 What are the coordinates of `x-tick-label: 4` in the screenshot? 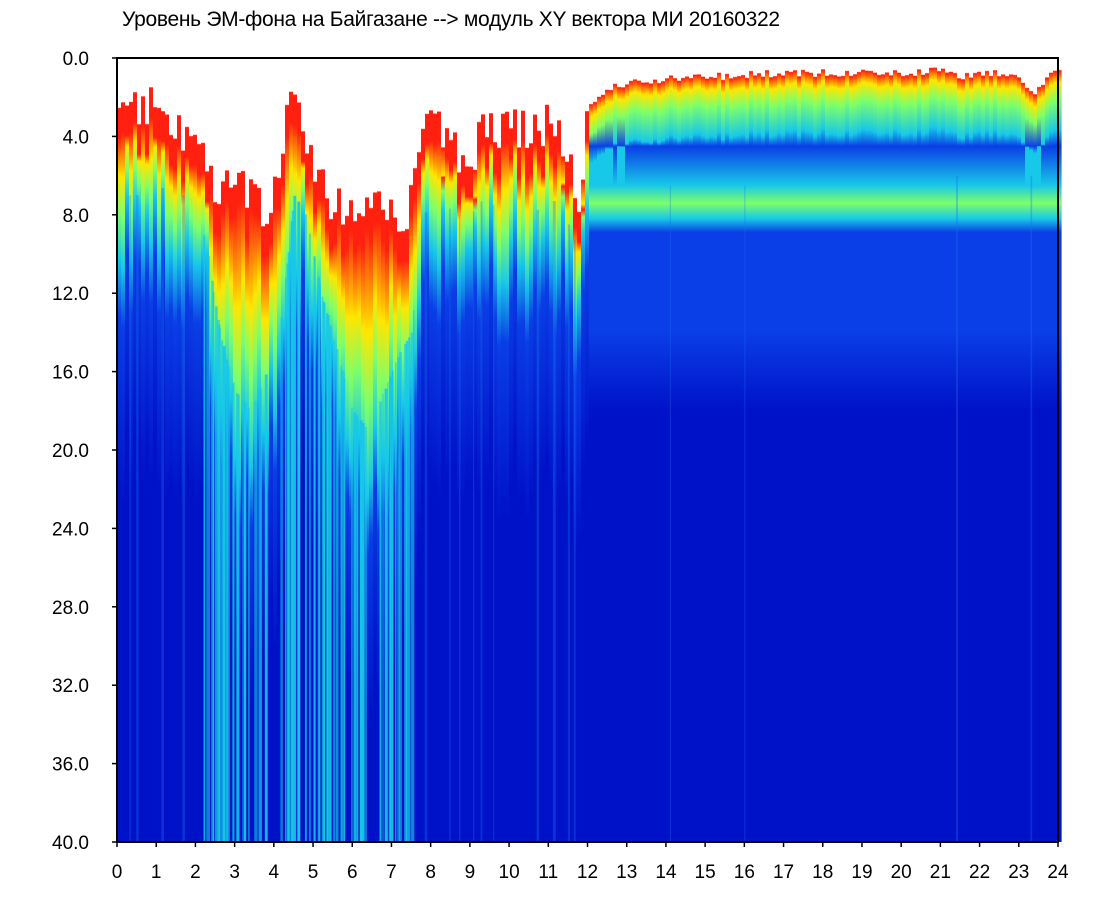 It's located at (274, 872).